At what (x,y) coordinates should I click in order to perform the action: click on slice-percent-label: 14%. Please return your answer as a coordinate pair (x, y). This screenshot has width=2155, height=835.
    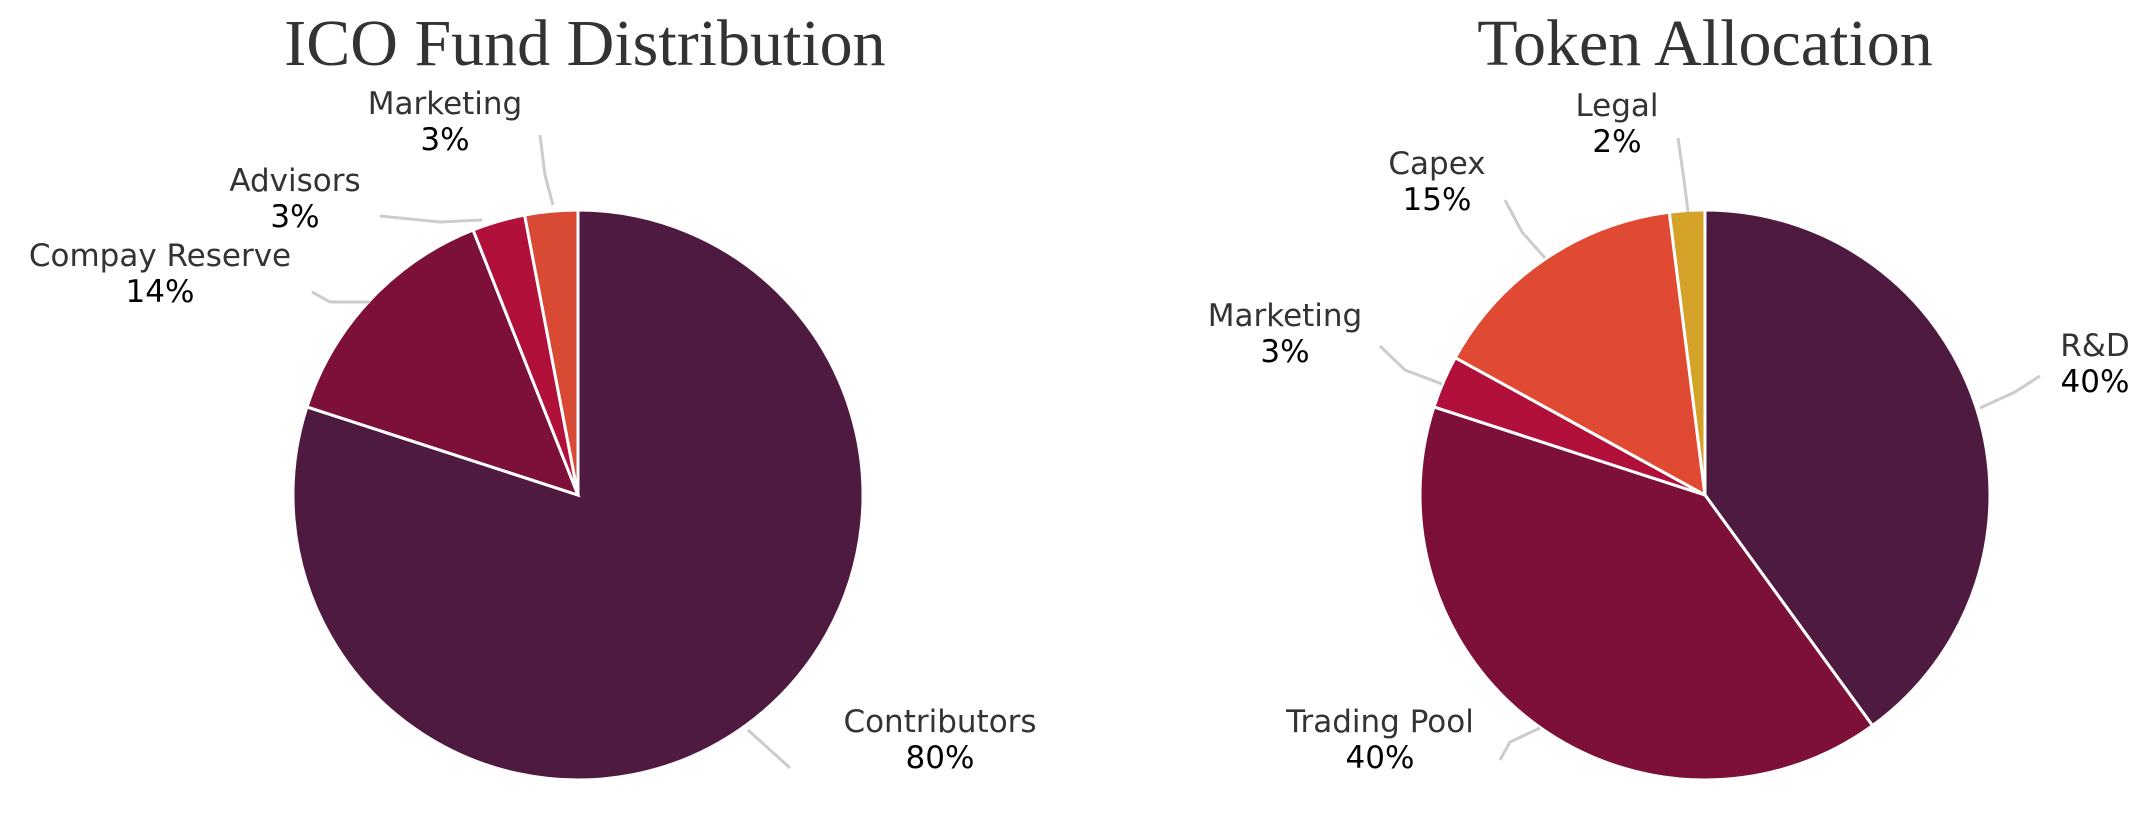
    Looking at the image, I should click on (160, 292).